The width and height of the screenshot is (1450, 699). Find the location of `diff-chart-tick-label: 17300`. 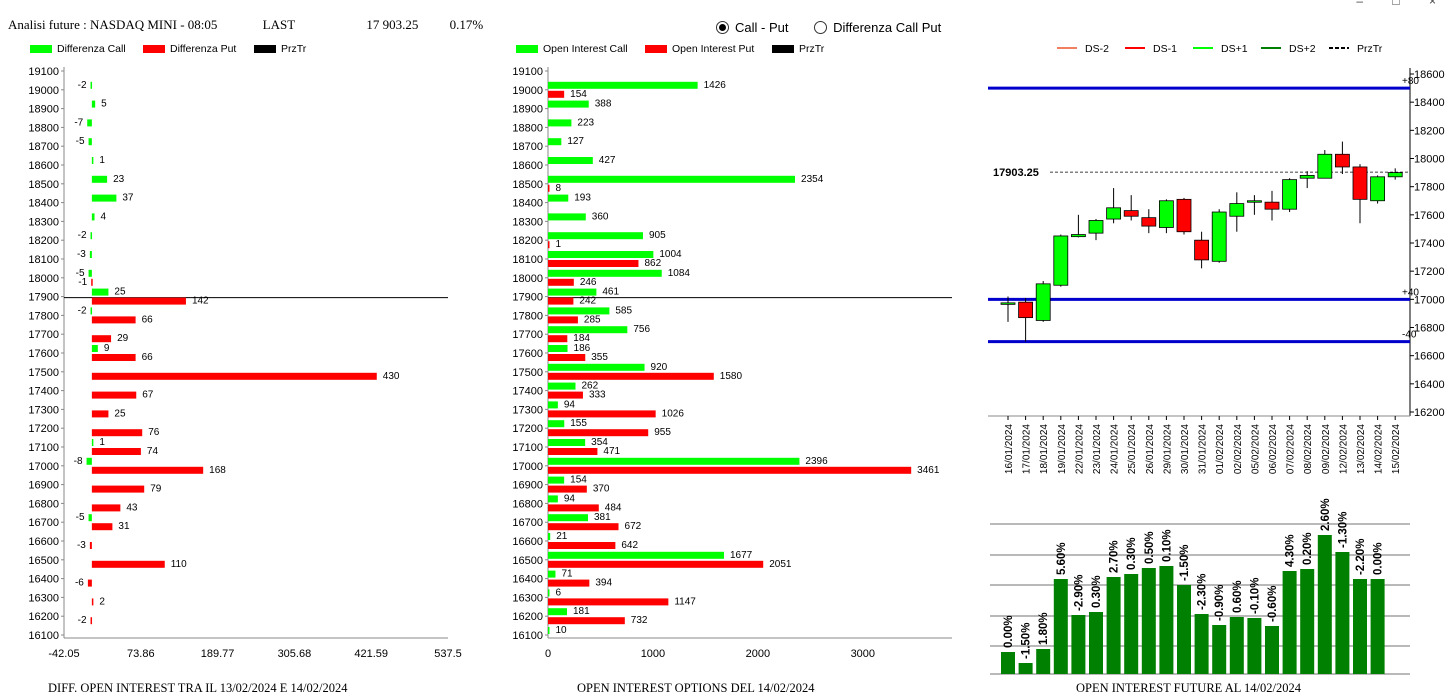

diff-chart-tick-label: 17300 is located at coordinates (43, 410).